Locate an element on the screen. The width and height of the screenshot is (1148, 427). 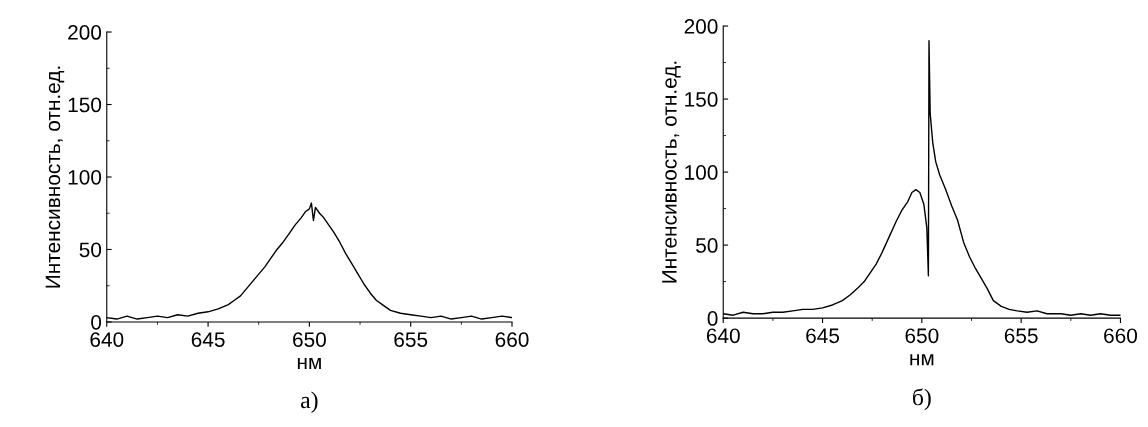
text: а) is located at coordinates (309, 402).